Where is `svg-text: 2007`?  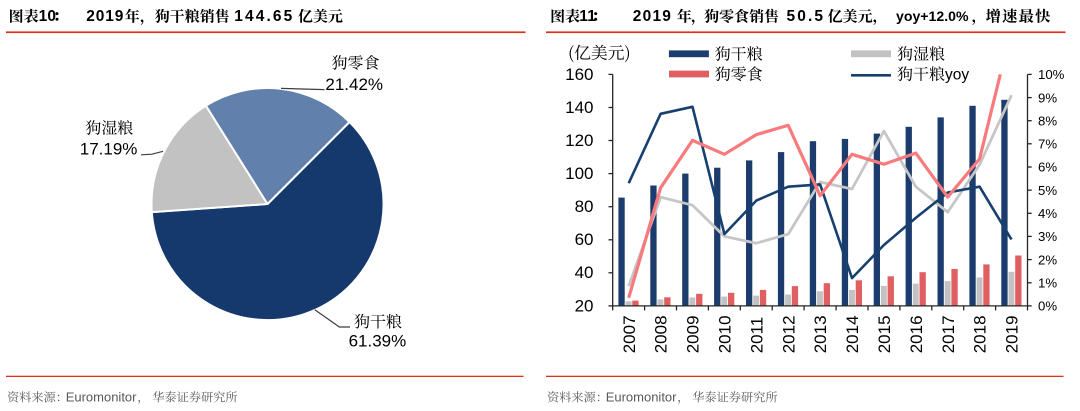
svg-text: 2007 is located at coordinates (629, 334).